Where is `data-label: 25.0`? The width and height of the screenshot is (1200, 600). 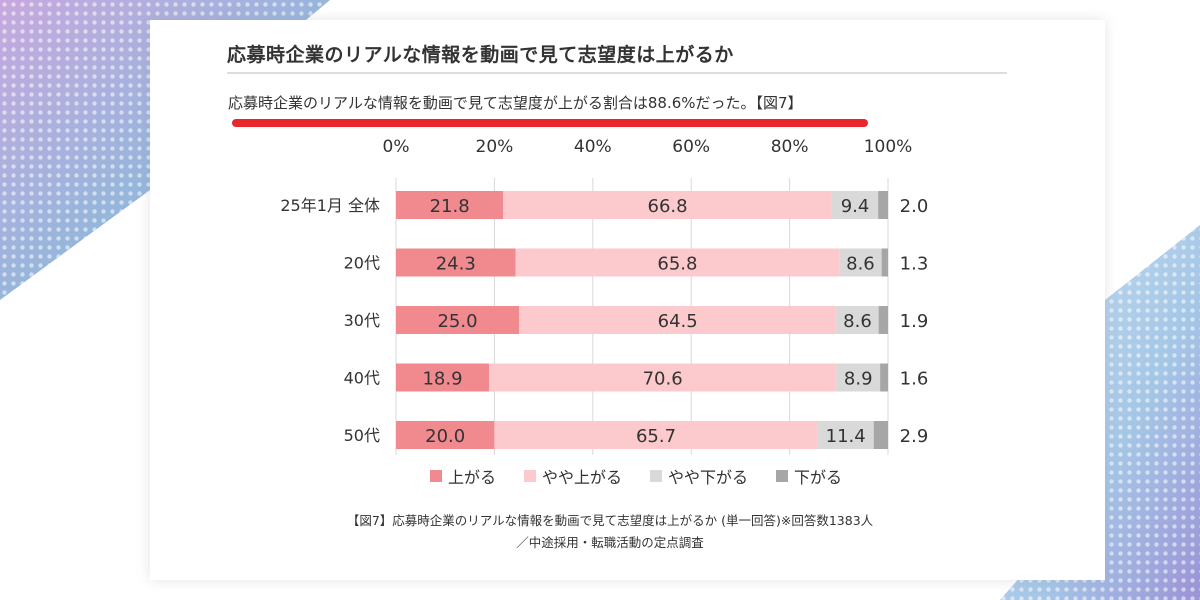
data-label: 25.0 is located at coordinates (457, 321).